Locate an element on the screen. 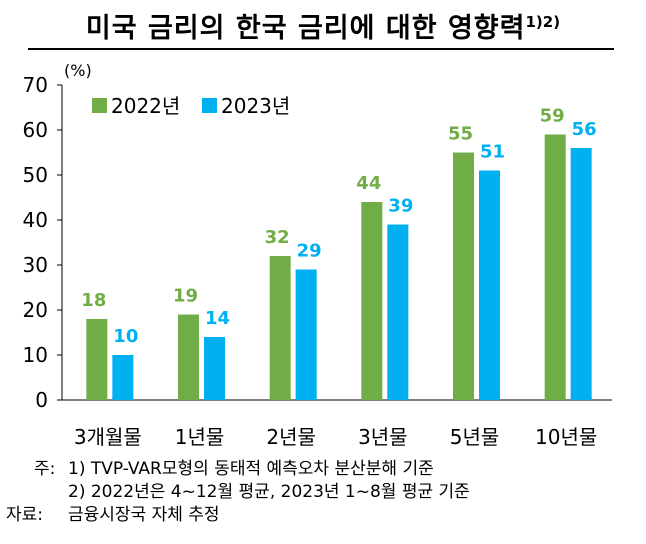 This screenshot has width=646, height=544. x-tick-label: 1년물 is located at coordinates (200, 437).